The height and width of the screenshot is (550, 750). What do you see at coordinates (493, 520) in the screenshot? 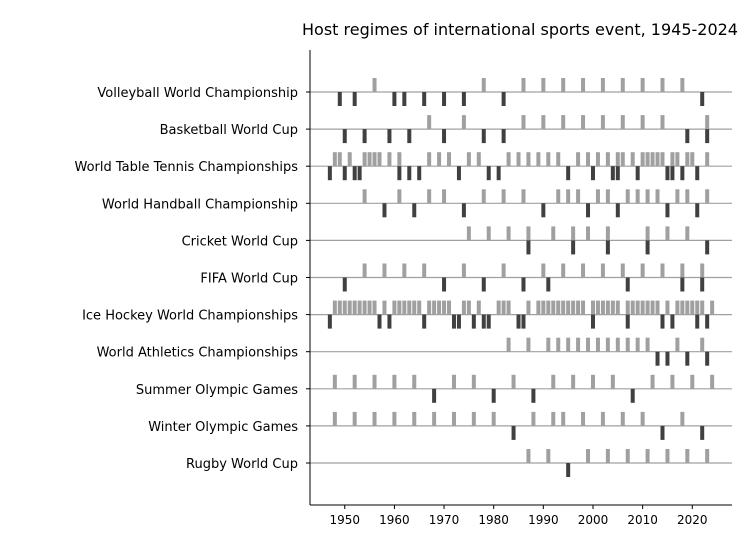
I see `x-tick-label: 1980` at bounding box center [493, 520].